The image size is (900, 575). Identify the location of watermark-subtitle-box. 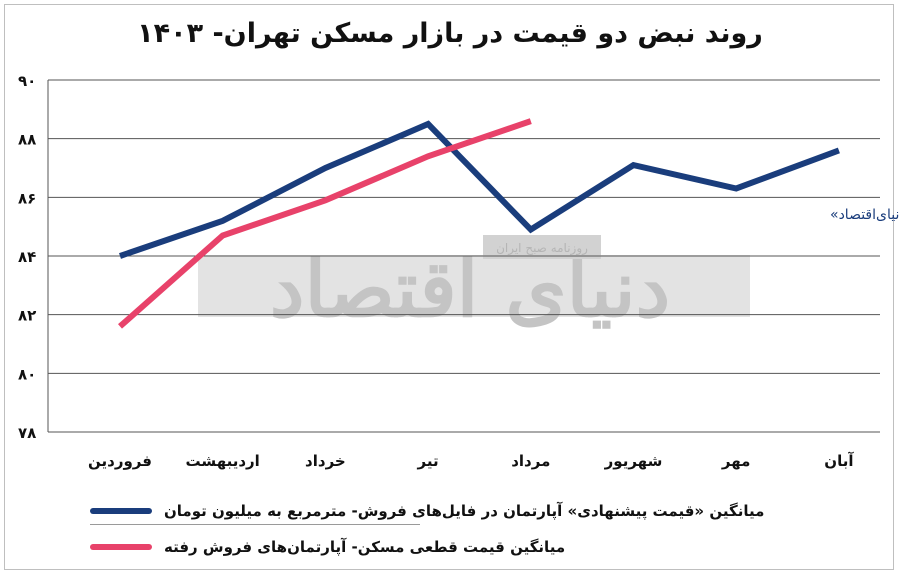
(542, 247).